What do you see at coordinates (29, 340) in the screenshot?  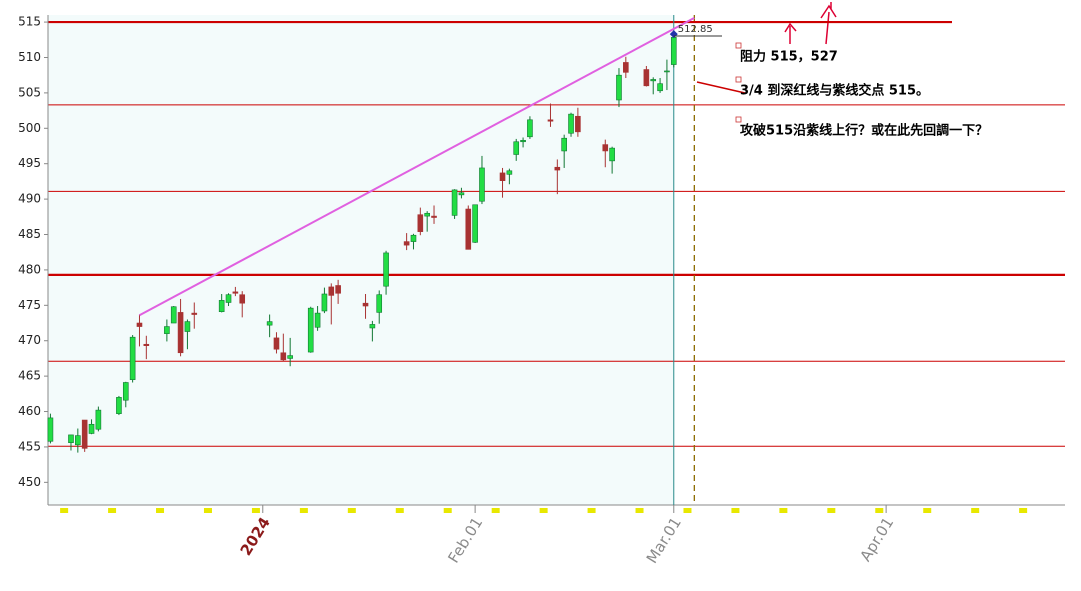 I see `y-tick-label: 470` at bounding box center [29, 340].